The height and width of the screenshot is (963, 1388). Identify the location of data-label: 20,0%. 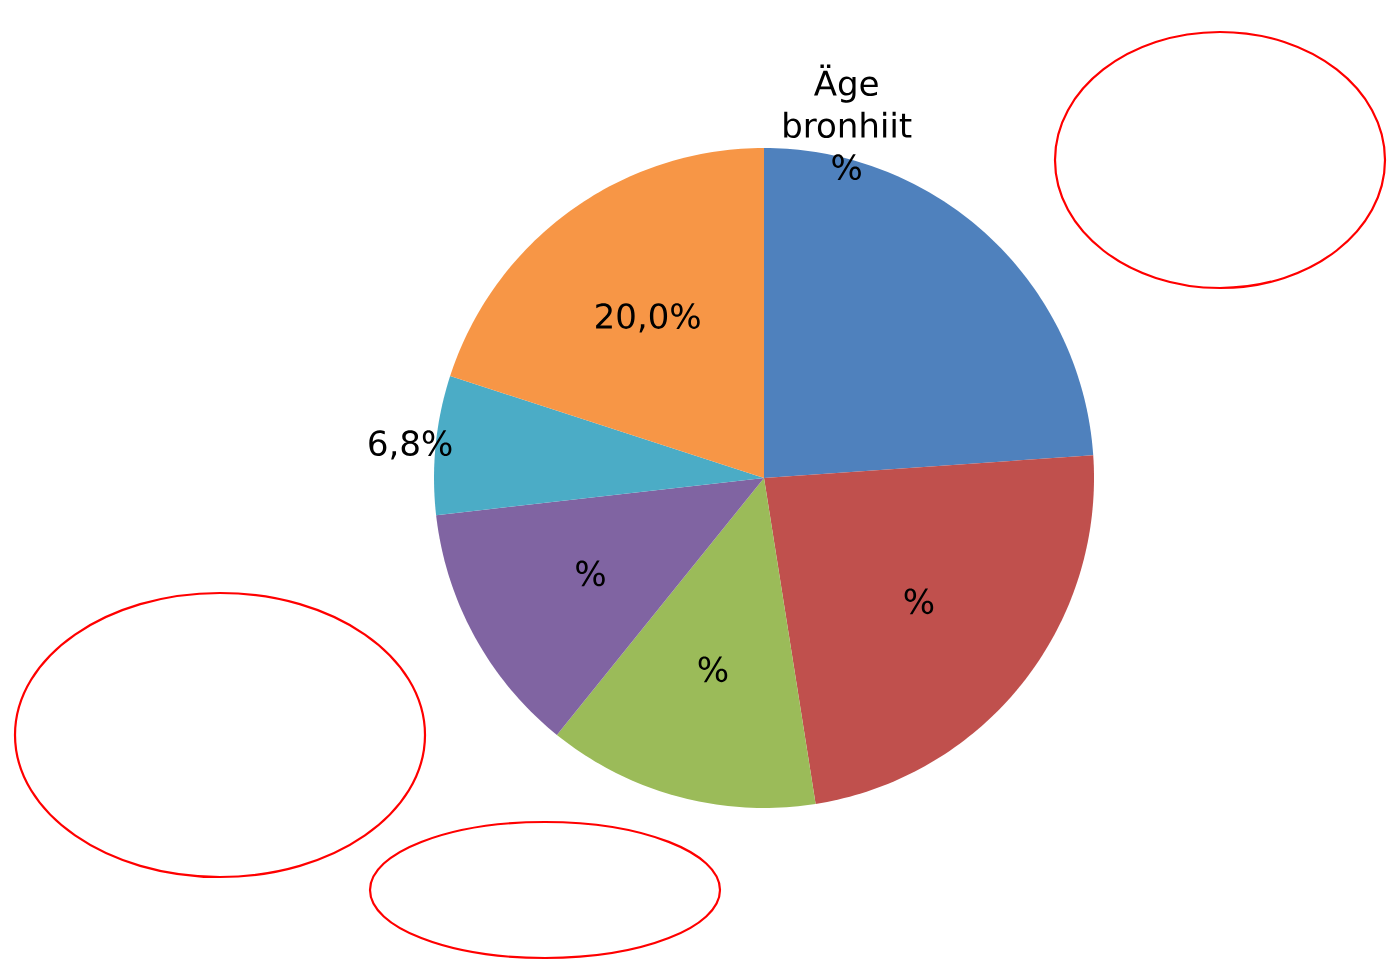
(648, 318).